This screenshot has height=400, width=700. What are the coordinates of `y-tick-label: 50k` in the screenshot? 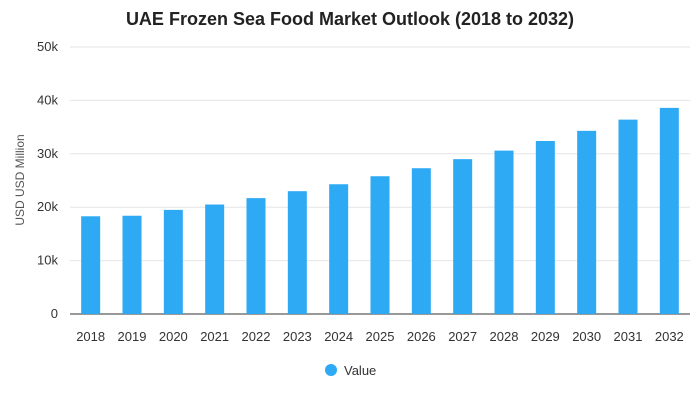 It's located at (47, 46).